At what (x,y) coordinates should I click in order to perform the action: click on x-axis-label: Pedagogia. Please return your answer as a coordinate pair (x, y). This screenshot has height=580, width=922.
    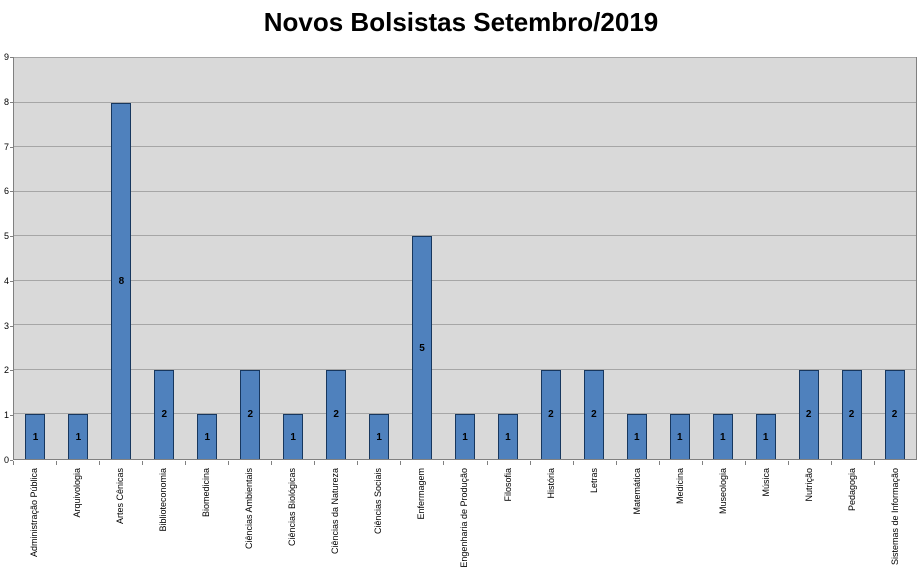
    Looking at the image, I should click on (851, 490).